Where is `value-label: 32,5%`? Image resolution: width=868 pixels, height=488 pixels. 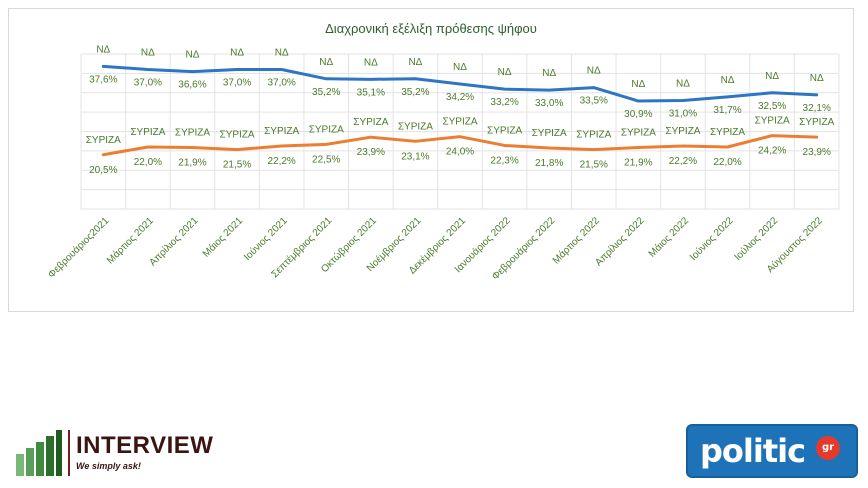
value-label: 32,5% is located at coordinates (772, 106).